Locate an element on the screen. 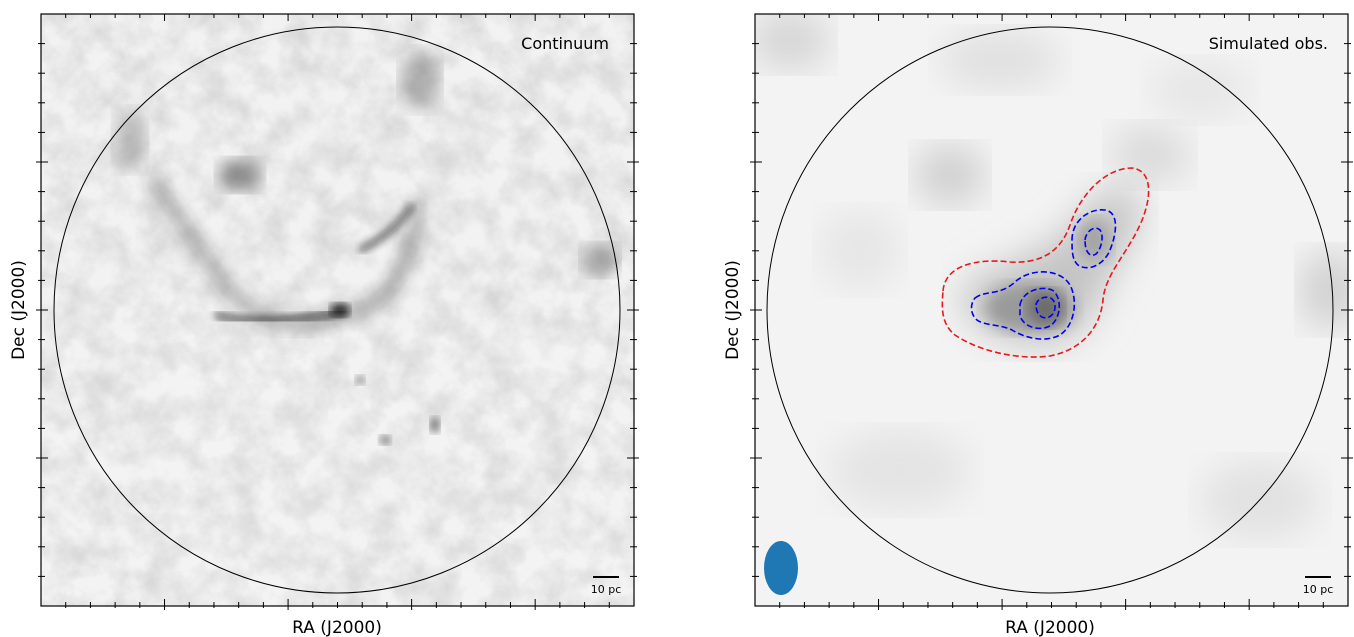 The width and height of the screenshot is (1354, 637). contour-mid is located at coordinates (1023, 305).